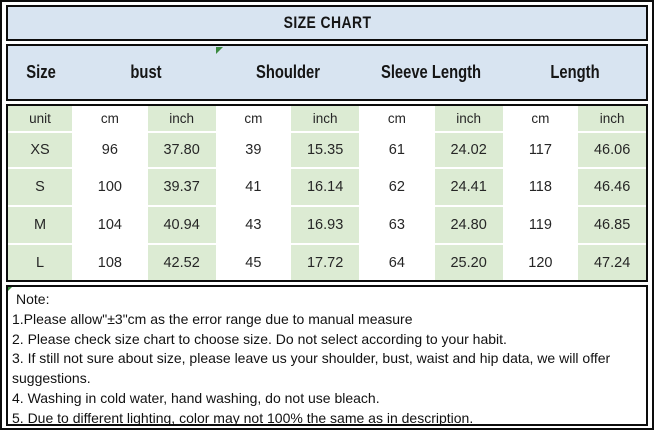  I want to click on table-cell: XS, so click(40, 150).